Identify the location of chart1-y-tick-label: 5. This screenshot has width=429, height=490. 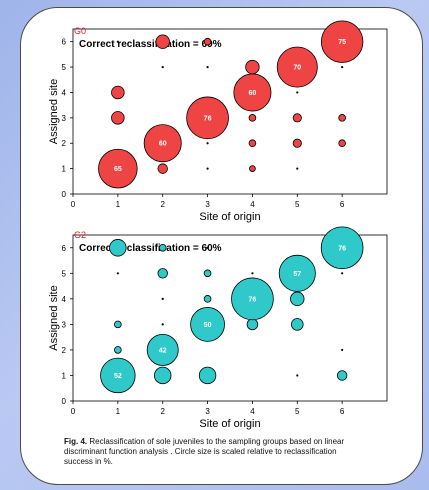
(64, 67).